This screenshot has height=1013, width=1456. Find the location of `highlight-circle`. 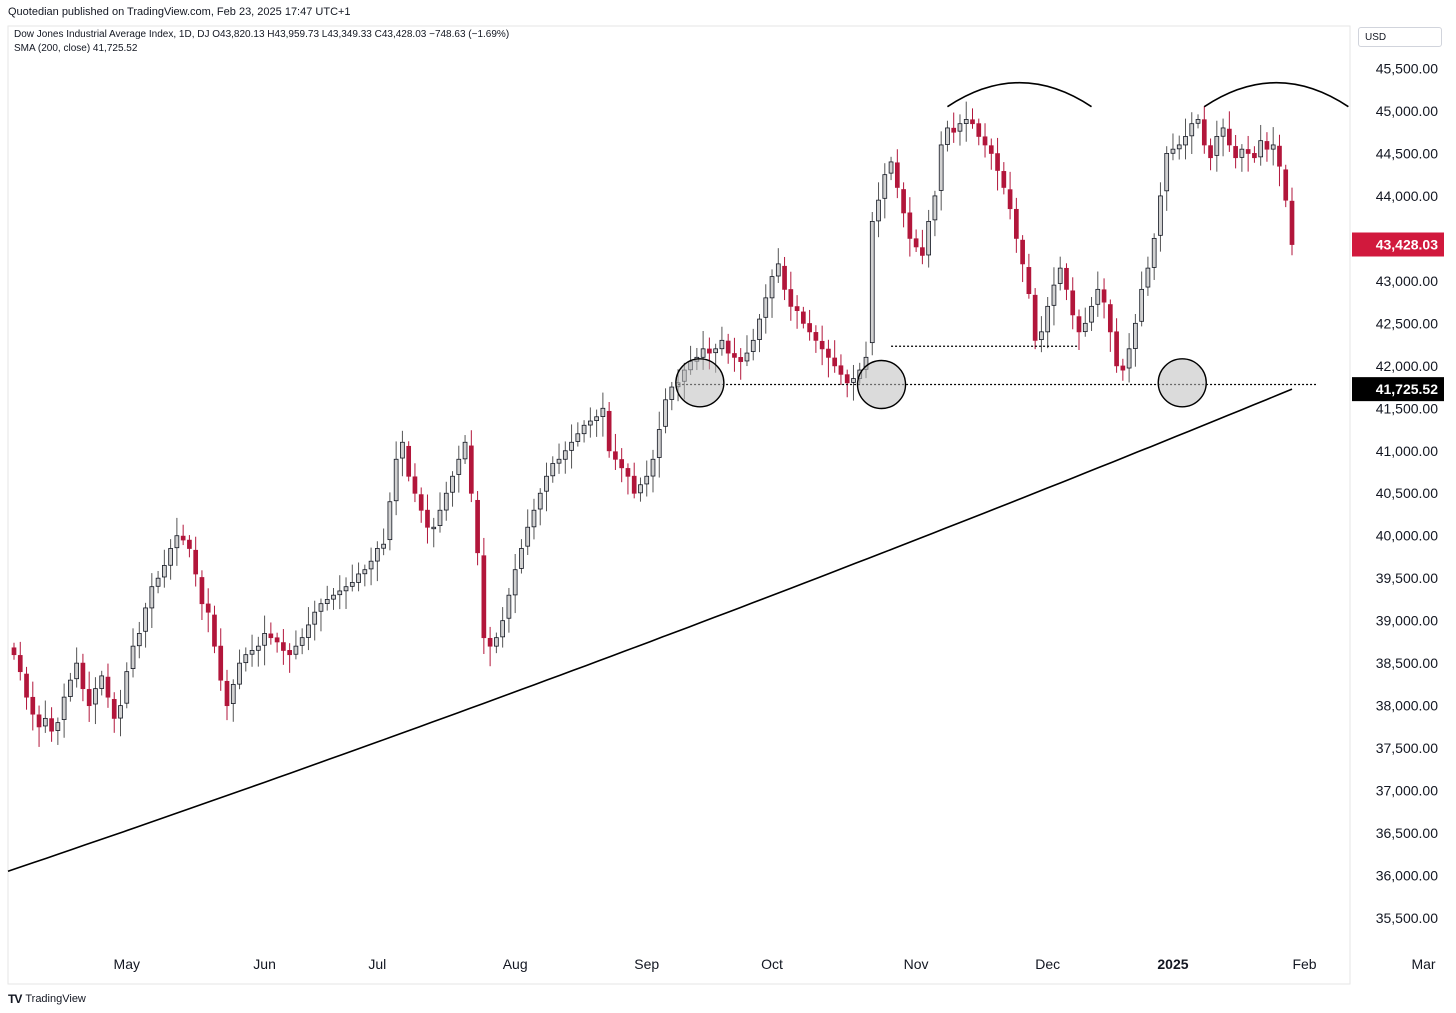

highlight-circle is located at coordinates (881, 384).